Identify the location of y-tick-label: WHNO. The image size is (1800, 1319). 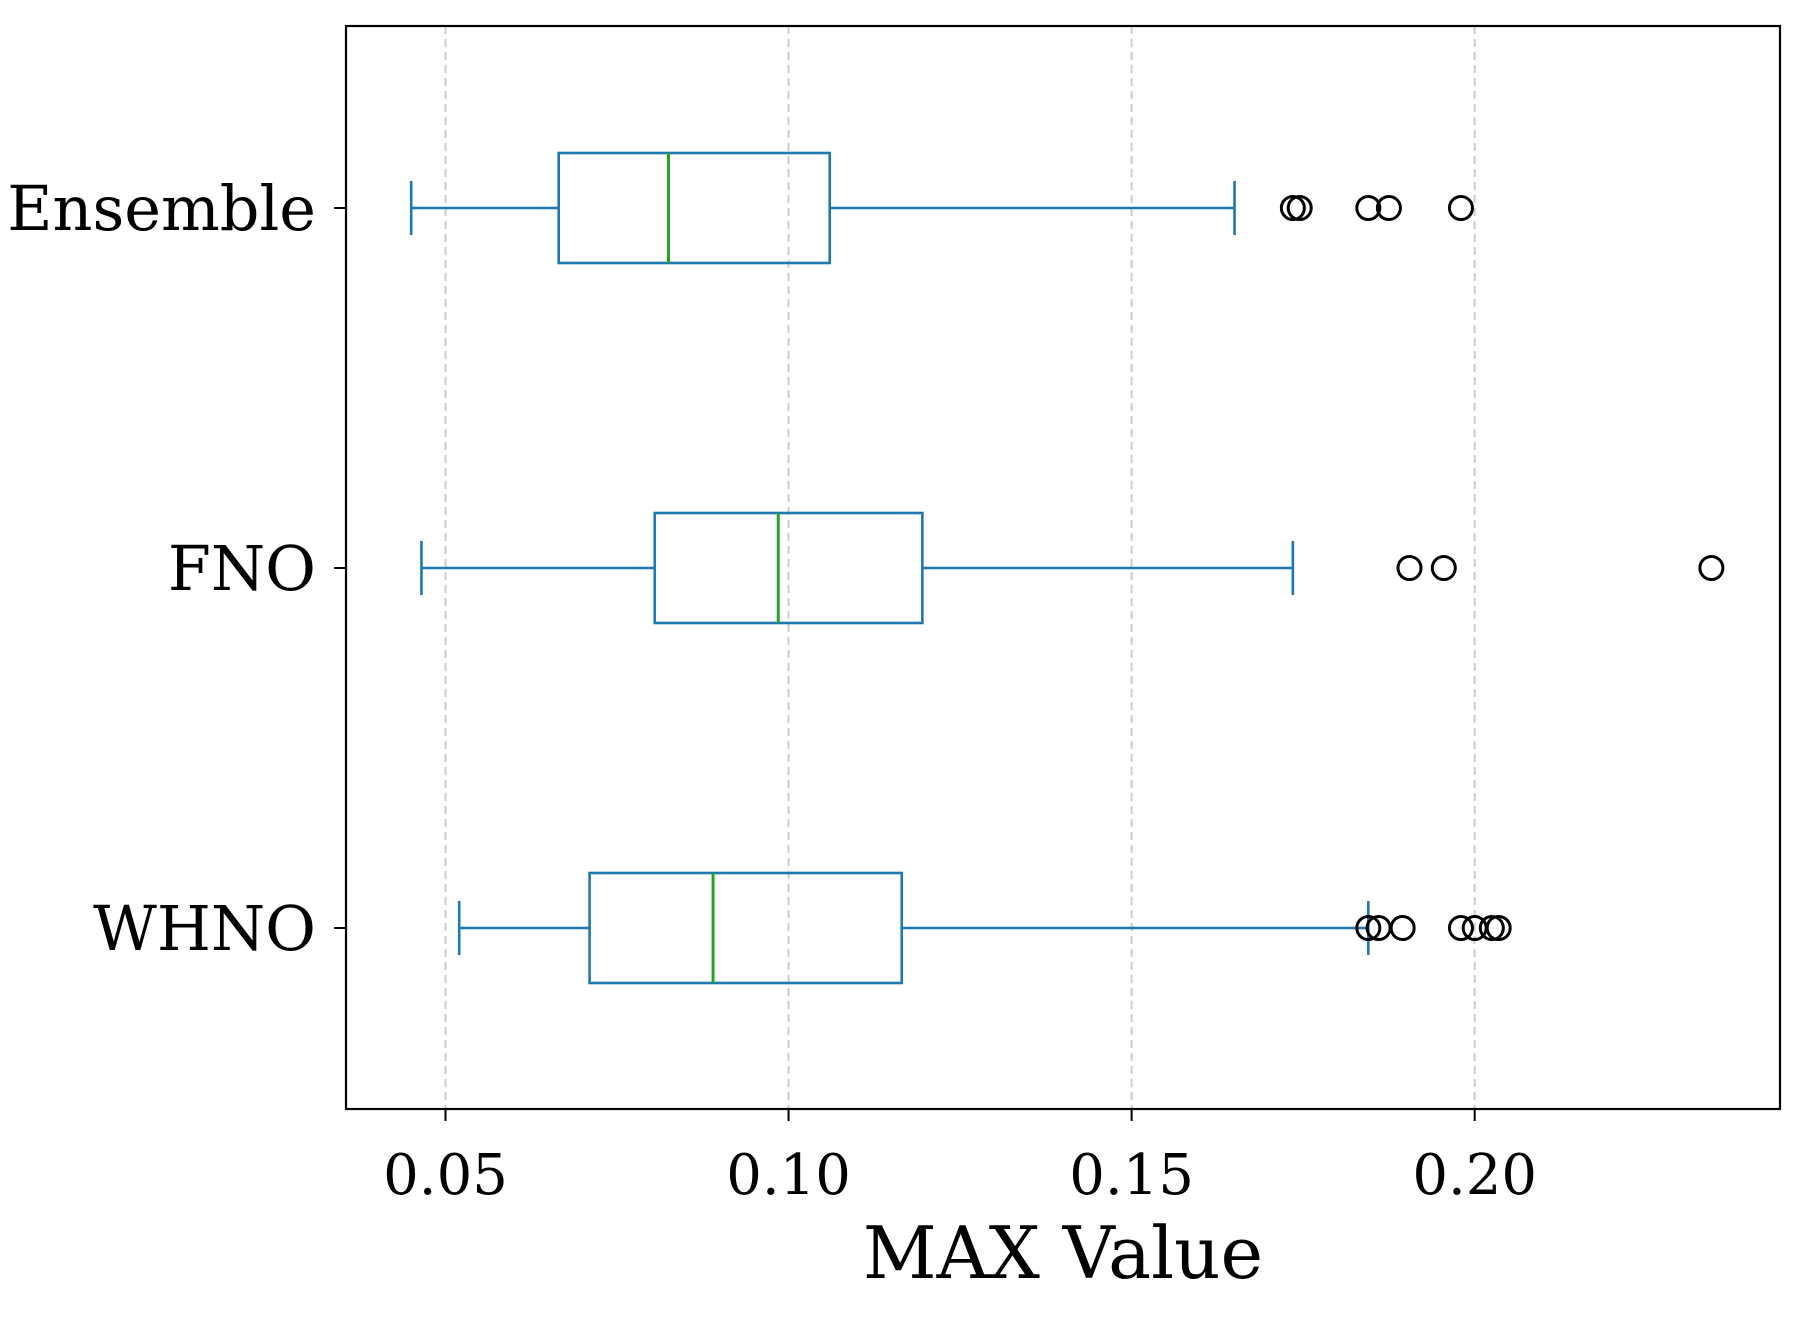
(204, 928).